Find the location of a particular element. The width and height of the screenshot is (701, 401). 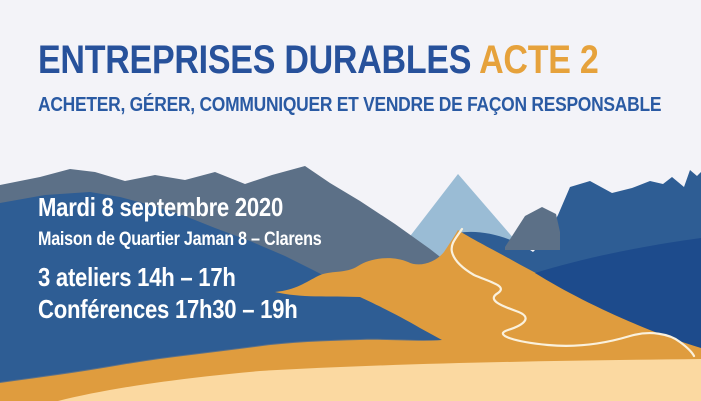

event-conferences: Conférences 17h30 – 19h is located at coordinates (168, 309).